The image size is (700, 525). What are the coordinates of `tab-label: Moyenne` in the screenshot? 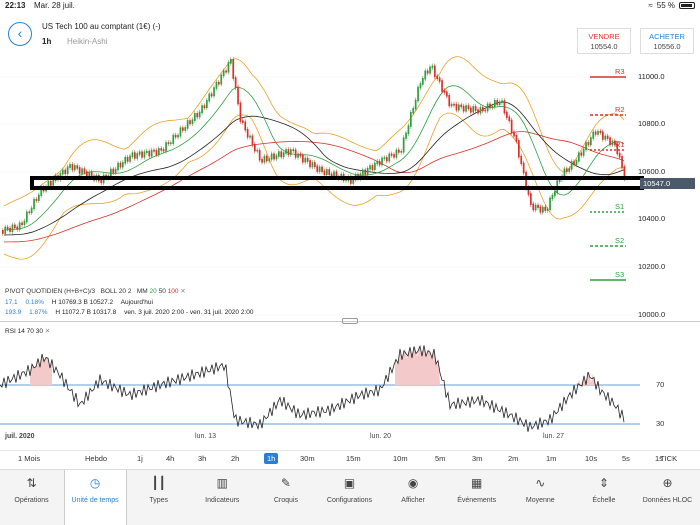 It's located at (540, 500).